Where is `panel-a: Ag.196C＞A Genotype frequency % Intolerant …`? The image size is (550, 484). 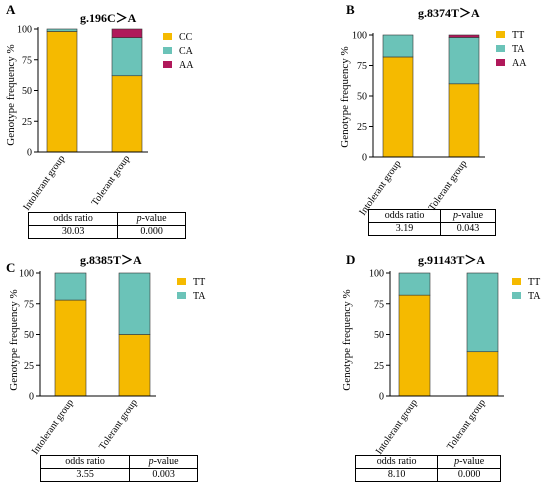
panel-a: Ag.196C＞A Genotype frequency % Intolerant … is located at coordinates (99, 107).